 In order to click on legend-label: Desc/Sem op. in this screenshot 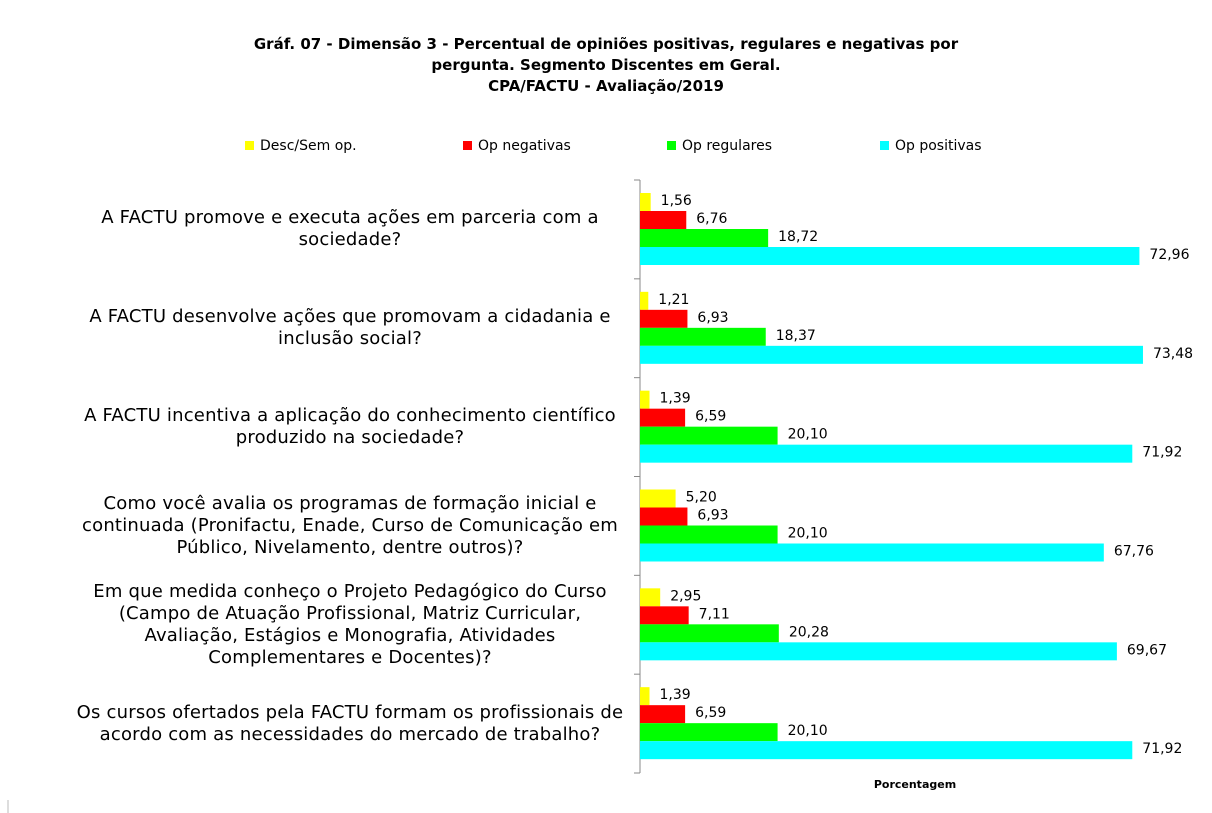, I will do `click(308, 146)`.